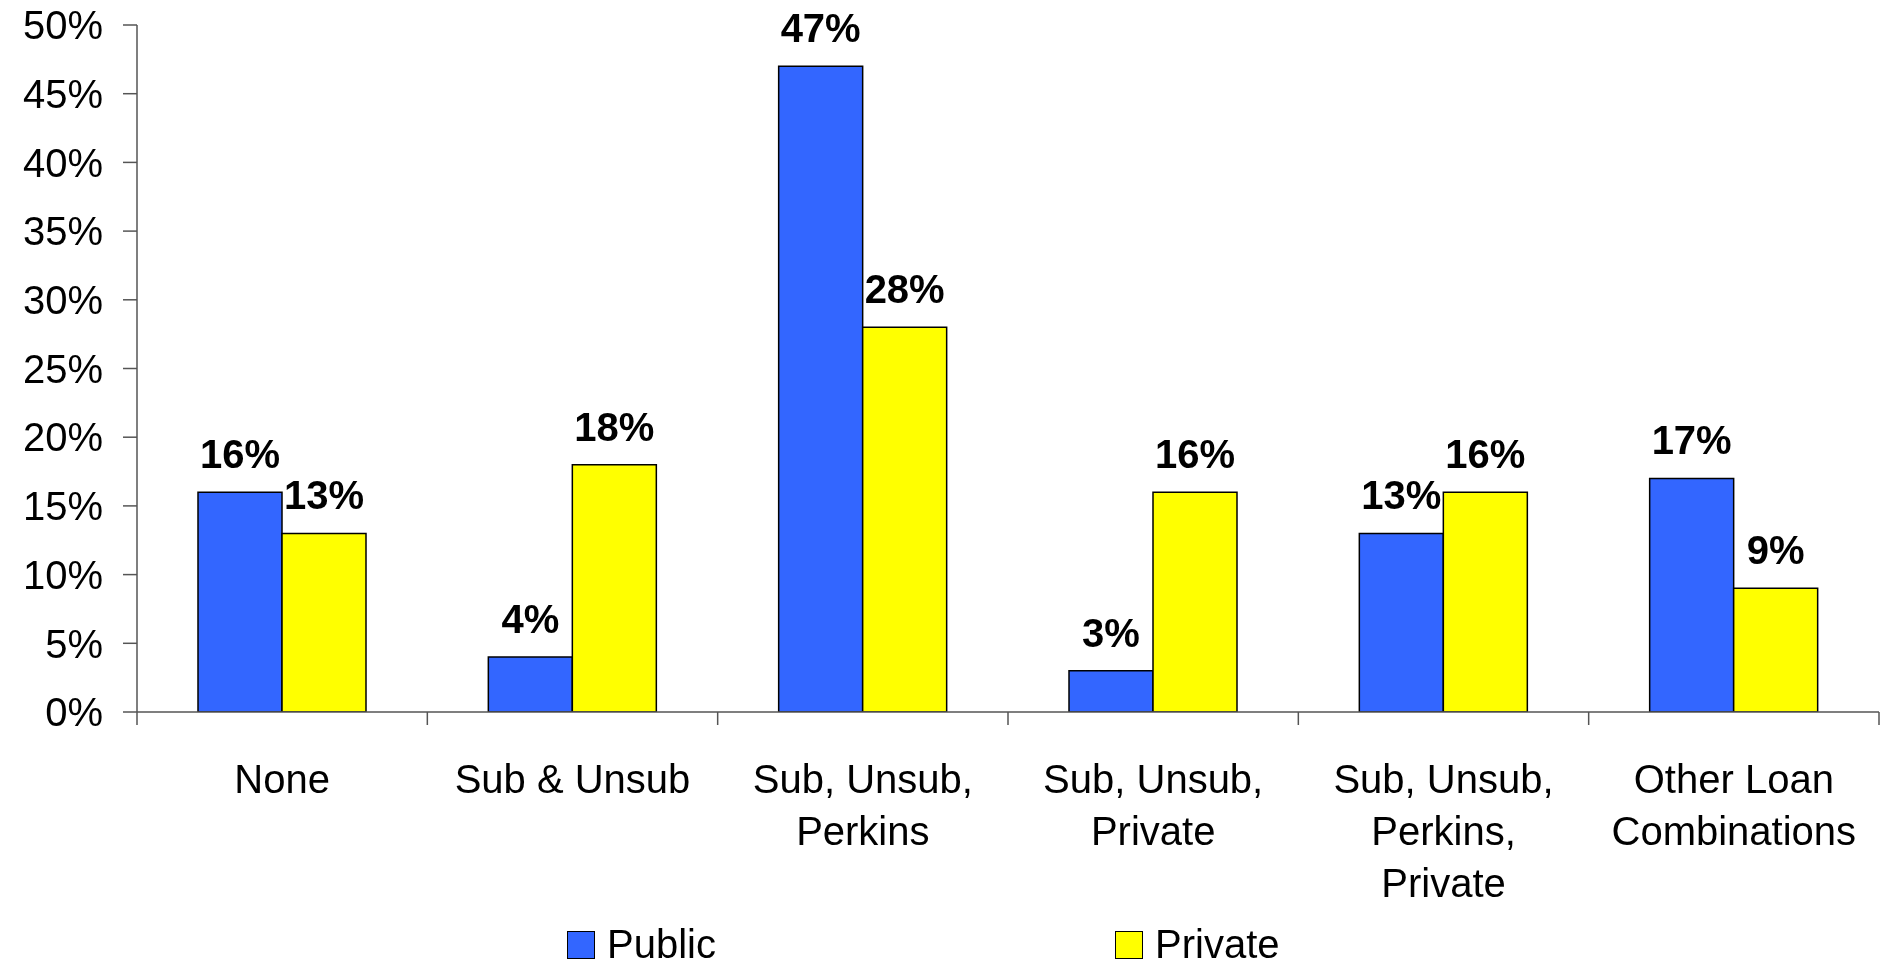 The height and width of the screenshot is (967, 1886). Describe the element at coordinates (62, 25) in the screenshot. I see `y-tick-label: 50%` at that location.